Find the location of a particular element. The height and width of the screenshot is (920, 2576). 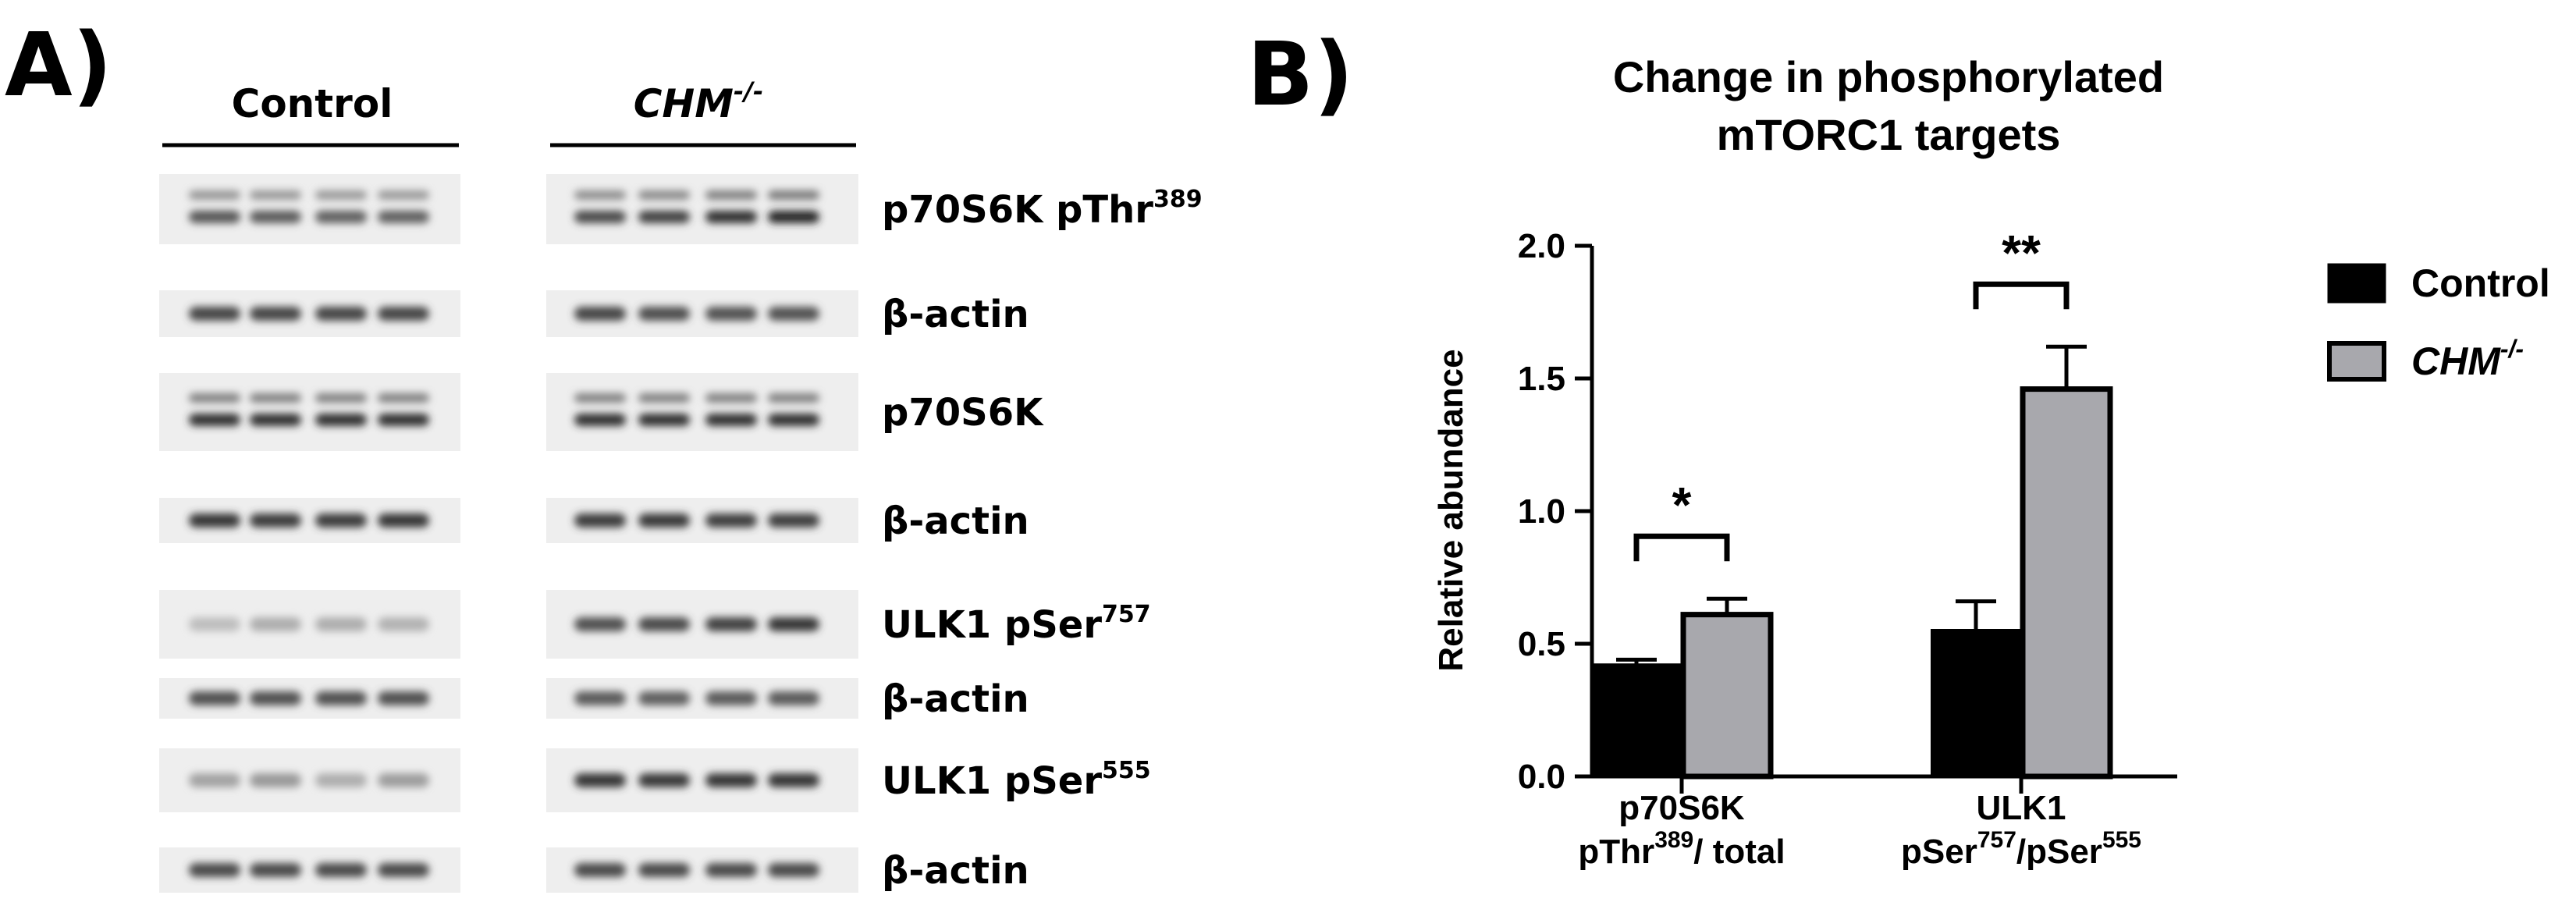

blot-row-label: ULK1 pSer757 is located at coordinates (1016, 624).